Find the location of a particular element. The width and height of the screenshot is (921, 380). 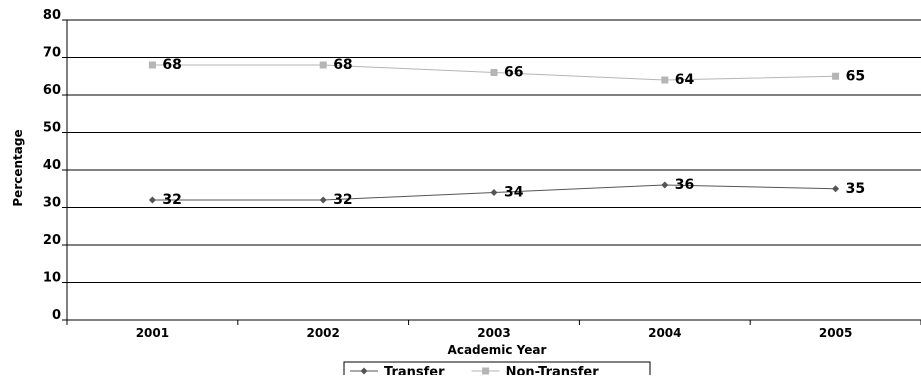

data-label-transfer-2002: 32 is located at coordinates (342, 200).